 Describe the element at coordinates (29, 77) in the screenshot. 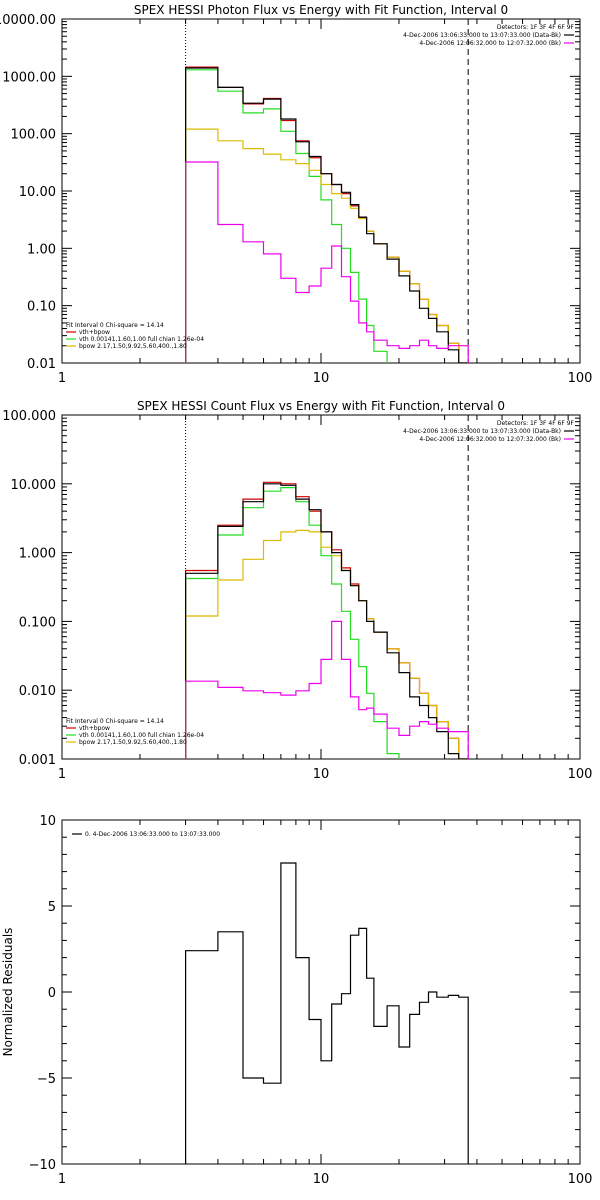

I see `y-tick-label: 1000.00` at that location.